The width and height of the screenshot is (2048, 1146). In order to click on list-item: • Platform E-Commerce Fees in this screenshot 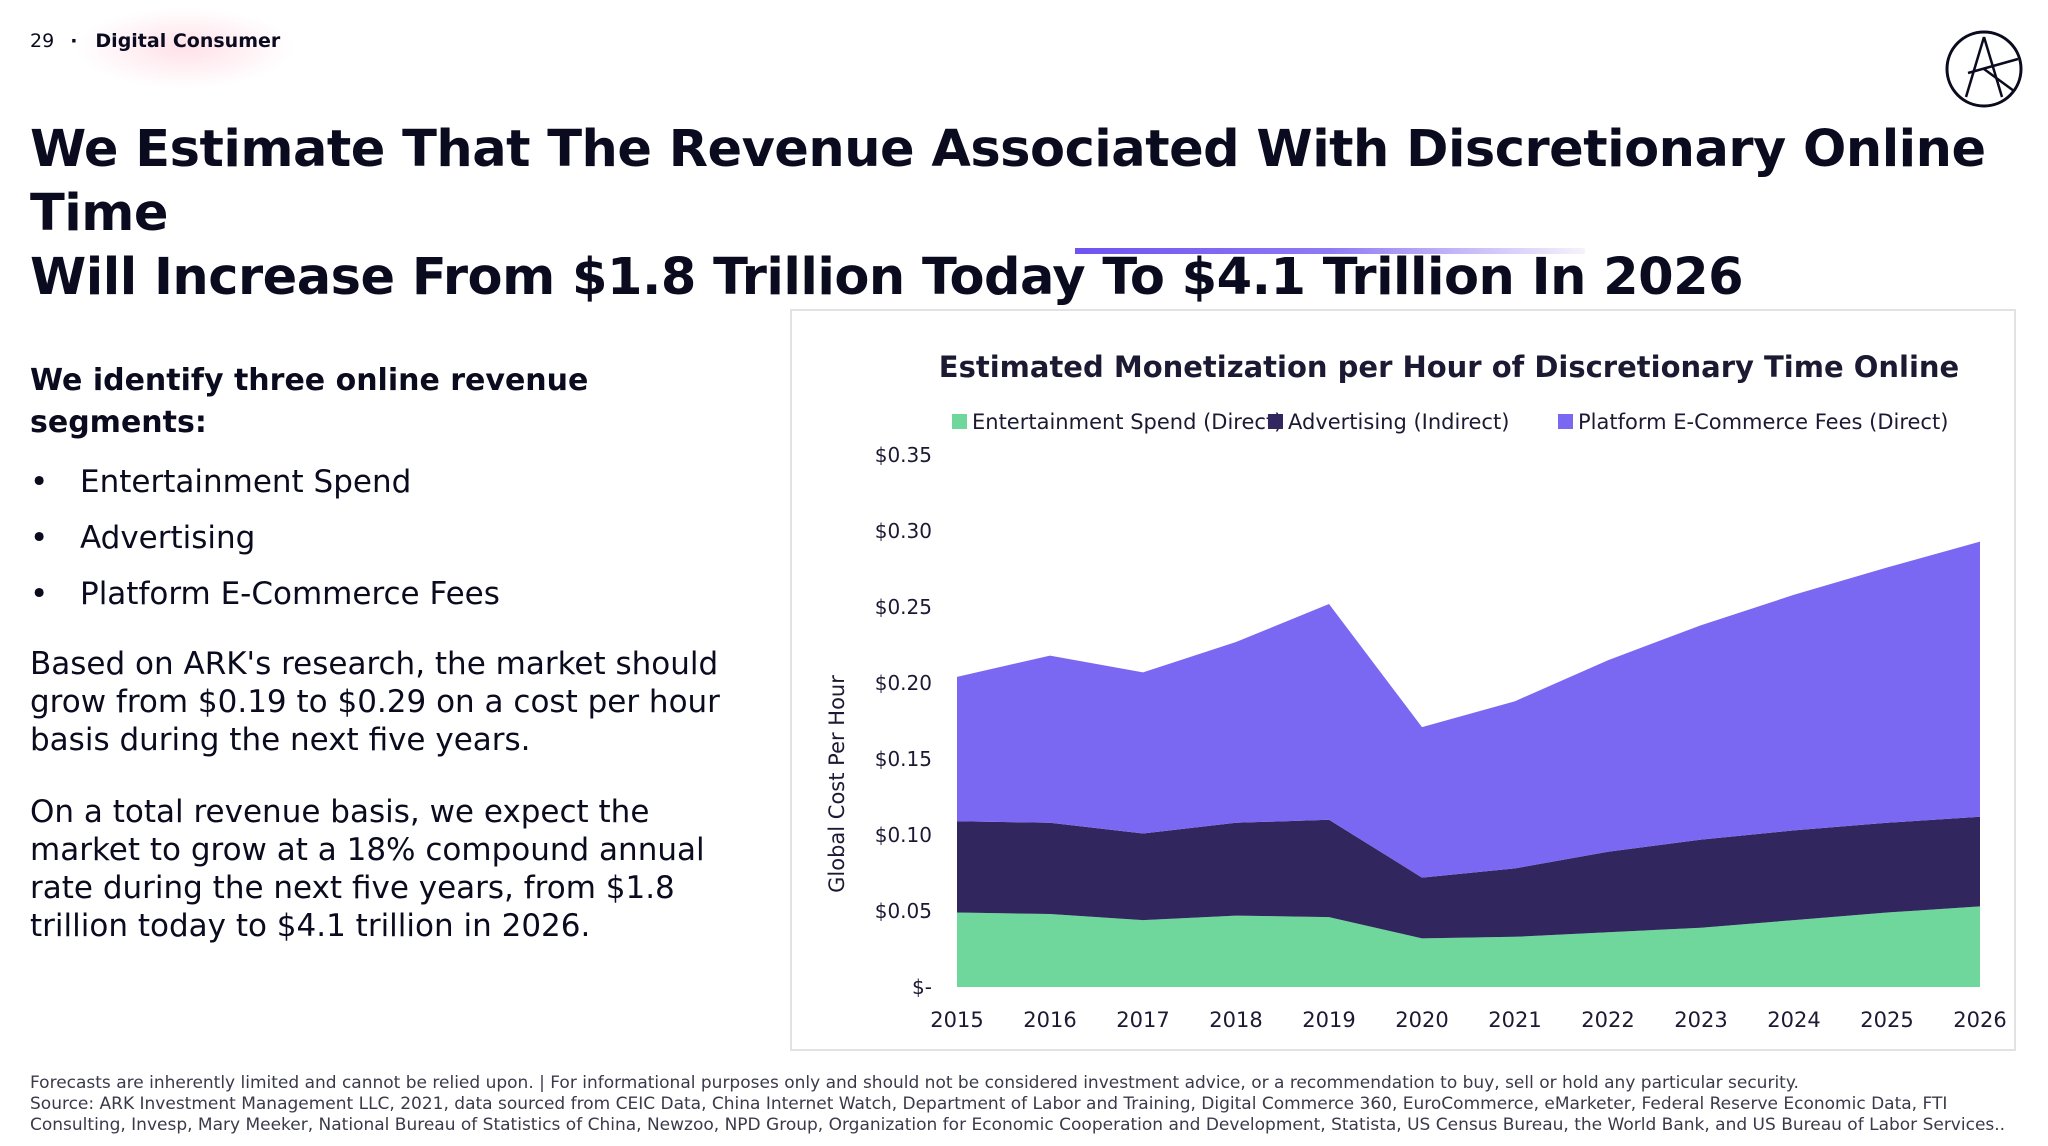, I will do `click(390, 594)`.